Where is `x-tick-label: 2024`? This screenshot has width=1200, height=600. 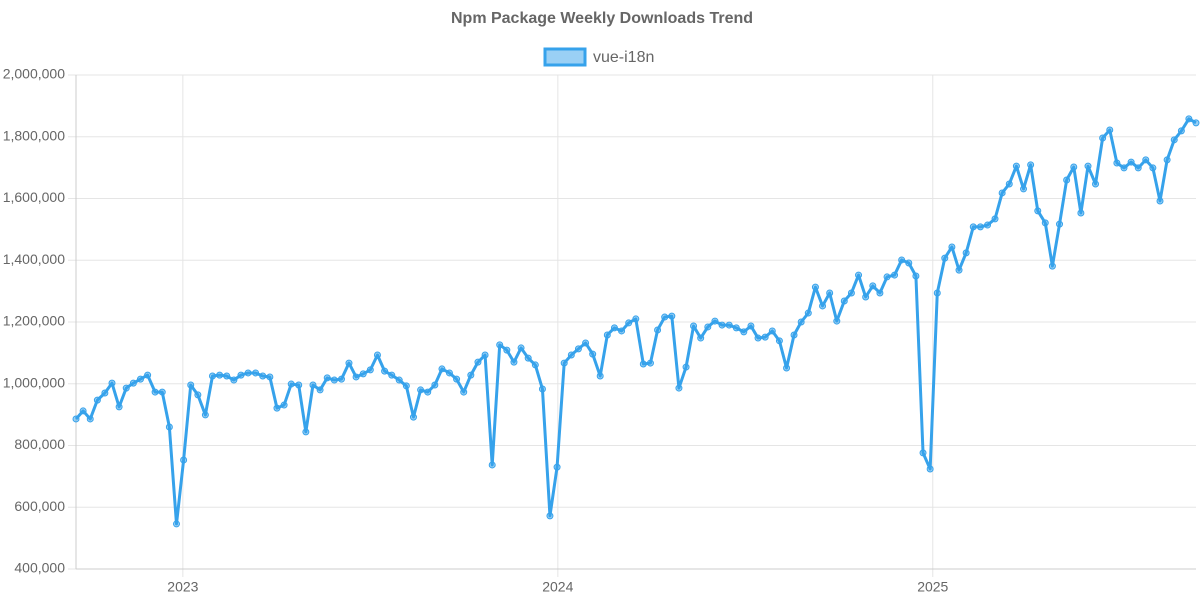
x-tick-label: 2024 is located at coordinates (557, 587).